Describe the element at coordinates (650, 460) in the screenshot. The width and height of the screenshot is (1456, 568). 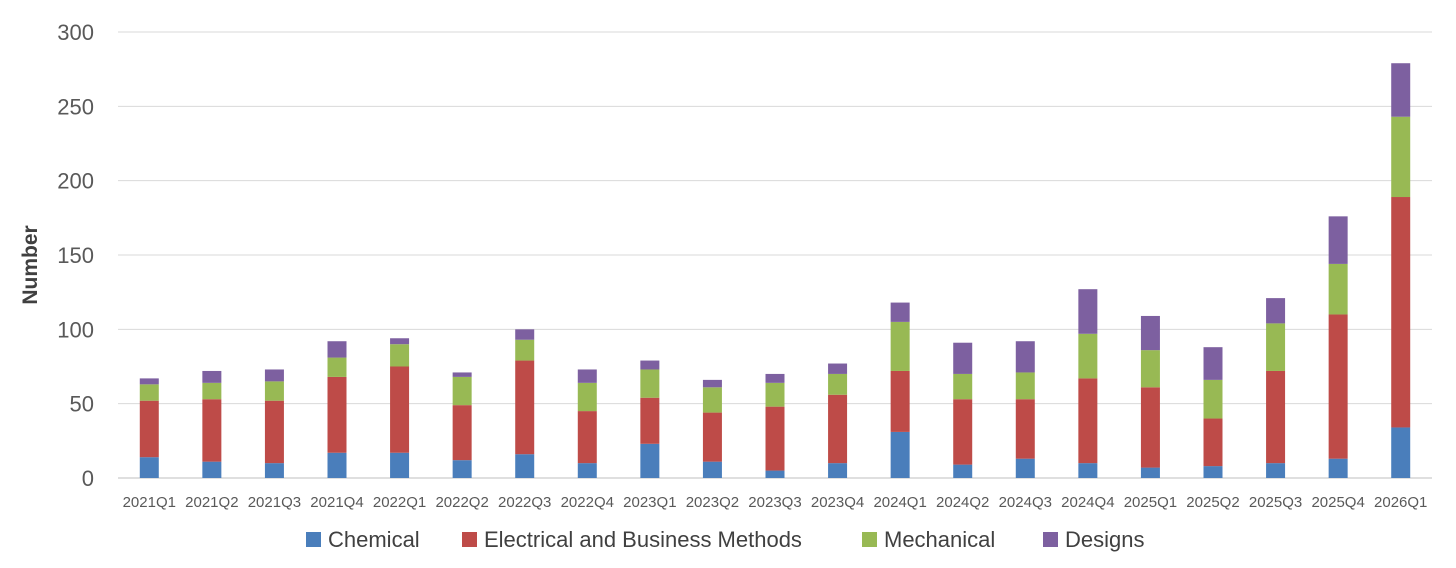
I see `bar-chemical-2023Q1` at that location.